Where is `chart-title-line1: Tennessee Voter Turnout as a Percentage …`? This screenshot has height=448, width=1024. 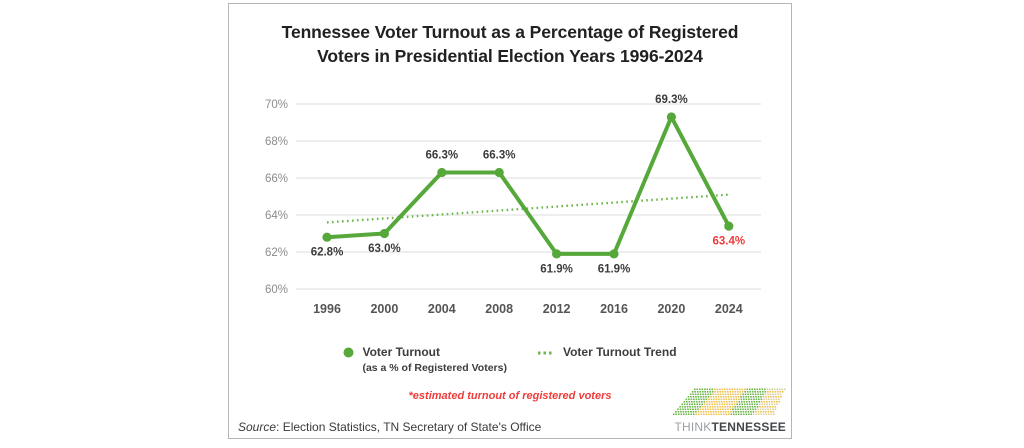 chart-title-line1: Tennessee Voter Turnout as a Percentage … is located at coordinates (510, 32).